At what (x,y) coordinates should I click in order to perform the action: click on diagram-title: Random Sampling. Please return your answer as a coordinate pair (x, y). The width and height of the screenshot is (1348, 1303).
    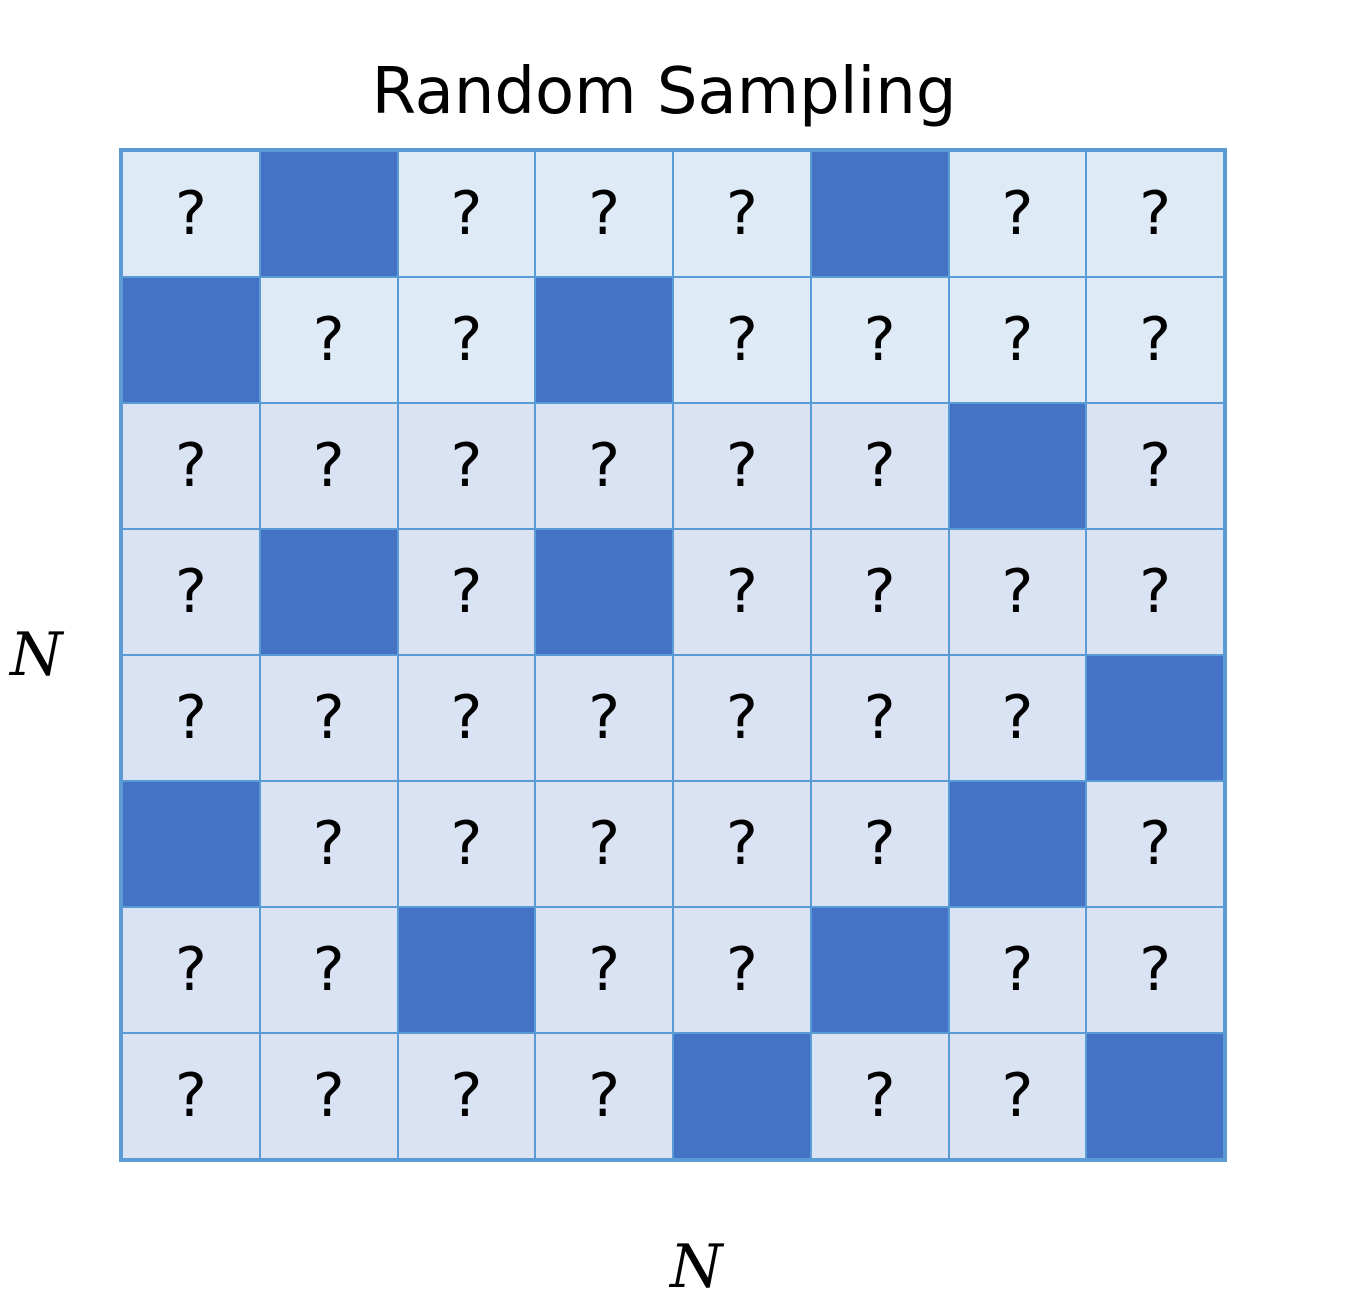
    Looking at the image, I should click on (664, 92).